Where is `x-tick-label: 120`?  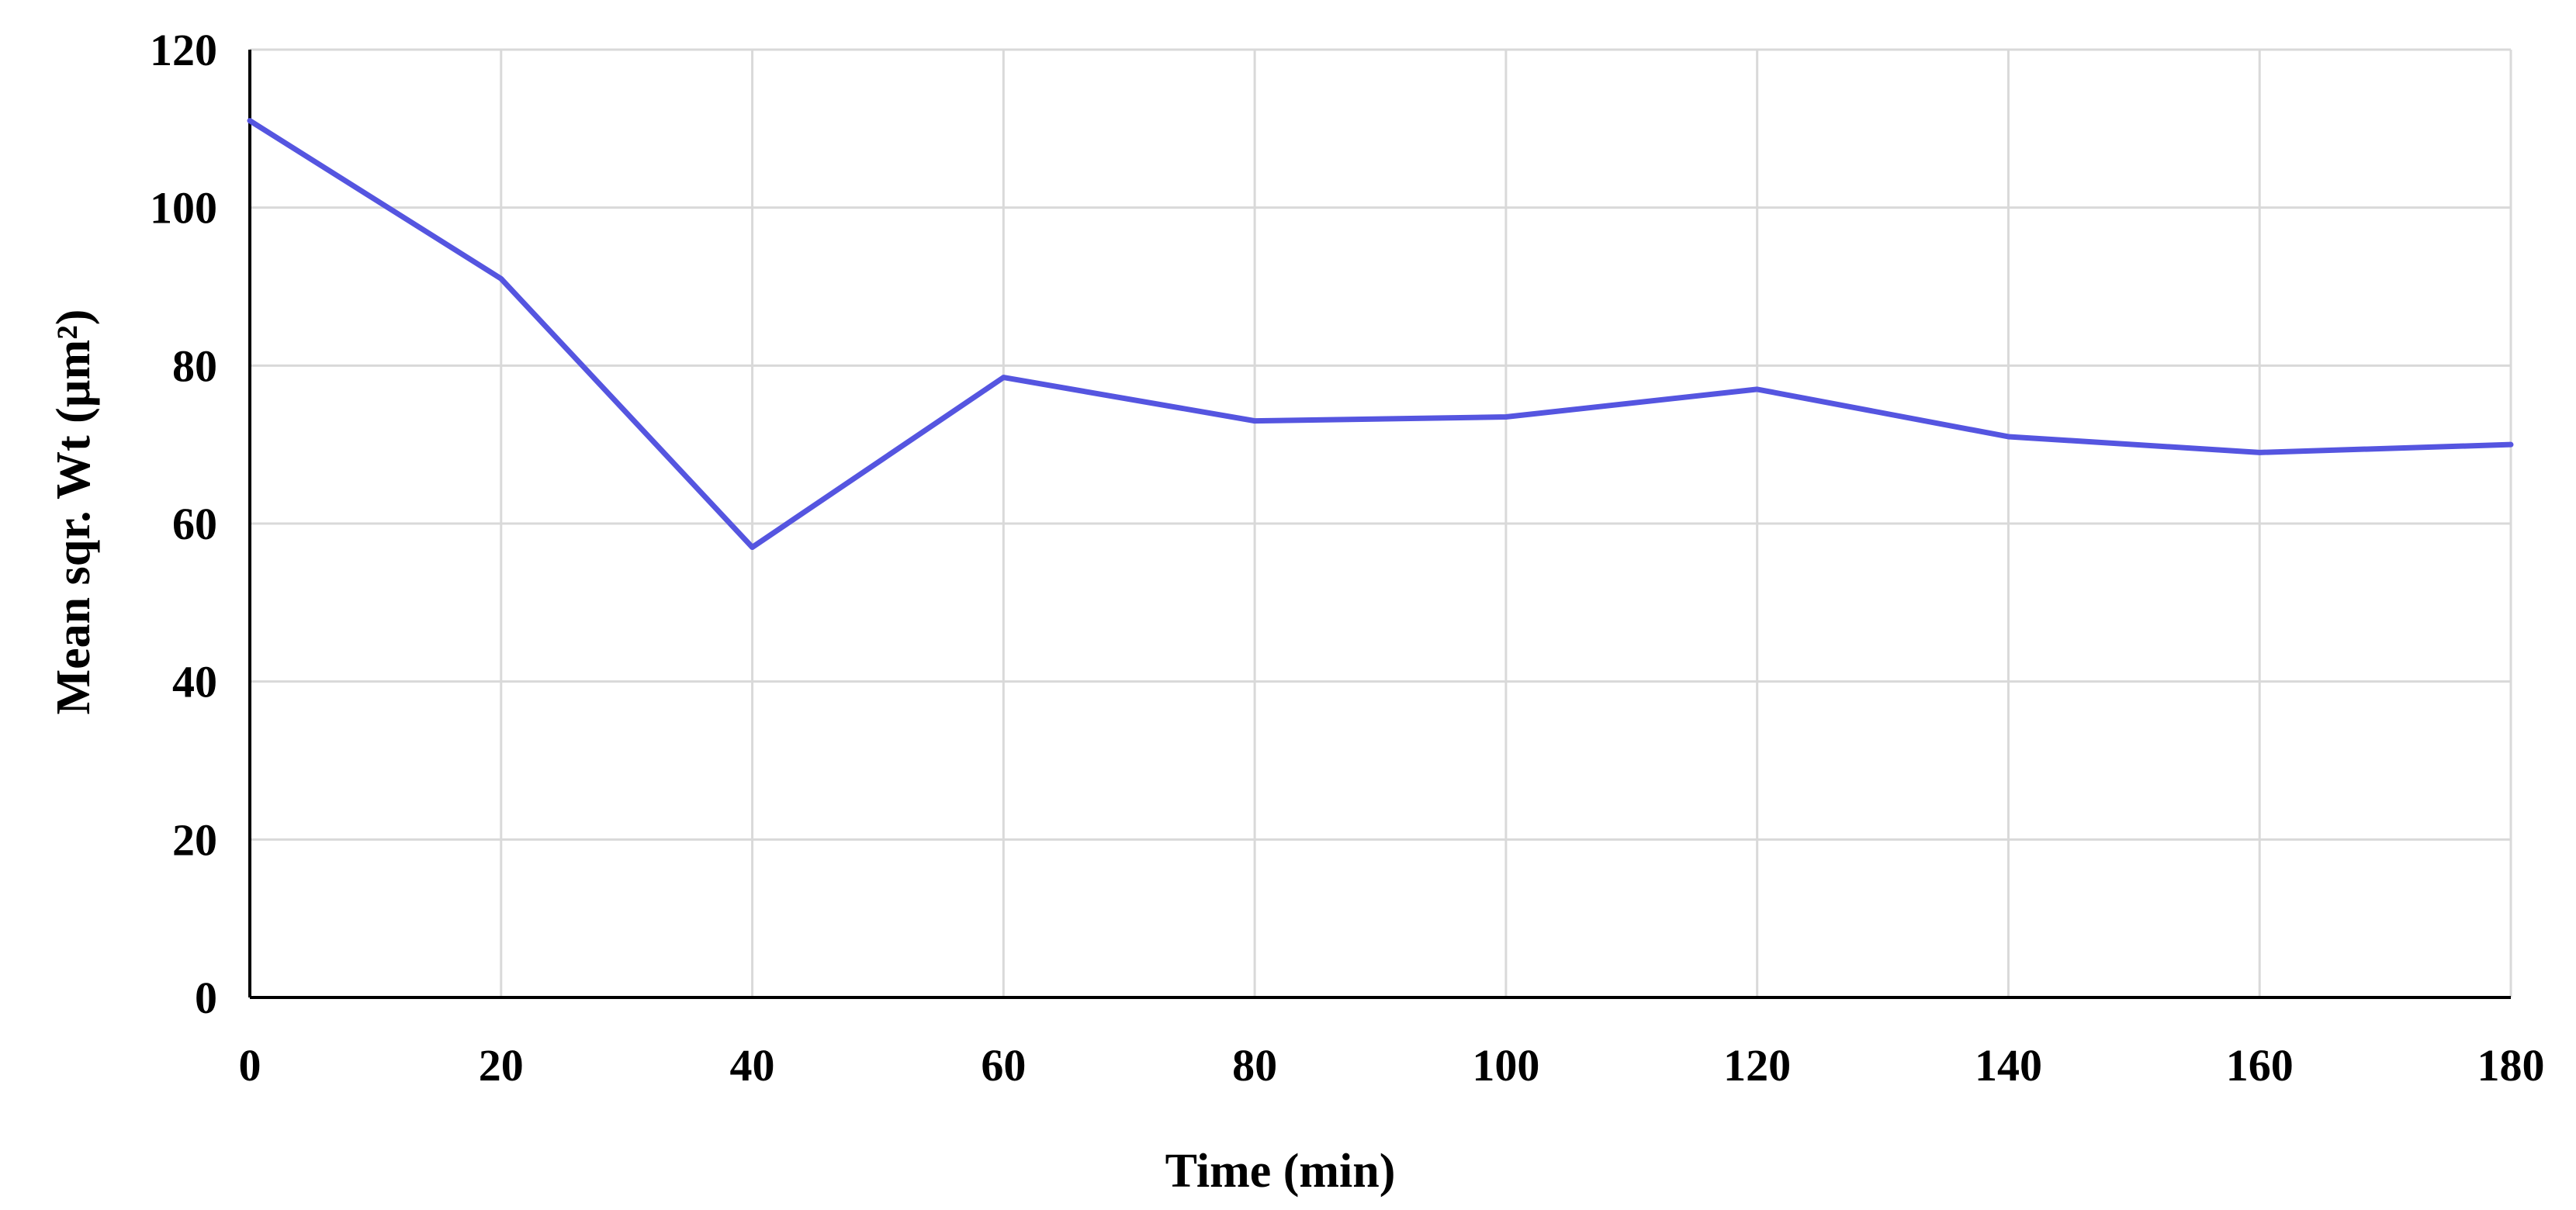 x-tick-label: 120 is located at coordinates (1757, 1065).